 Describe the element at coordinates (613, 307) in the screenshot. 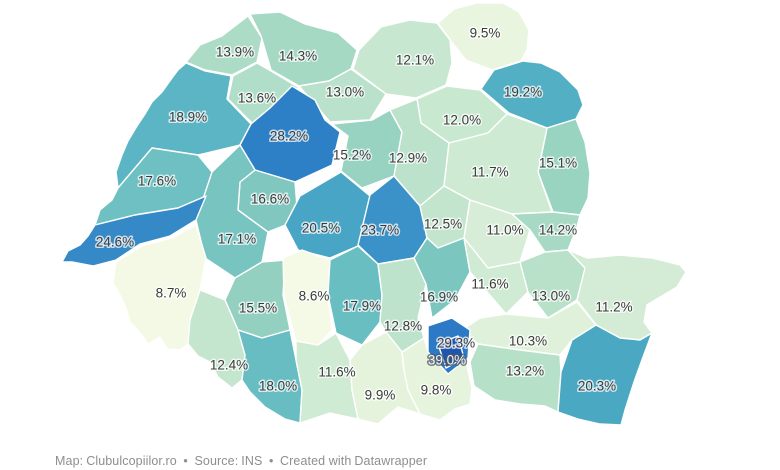

I see `county-value-label: 11.2%` at that location.